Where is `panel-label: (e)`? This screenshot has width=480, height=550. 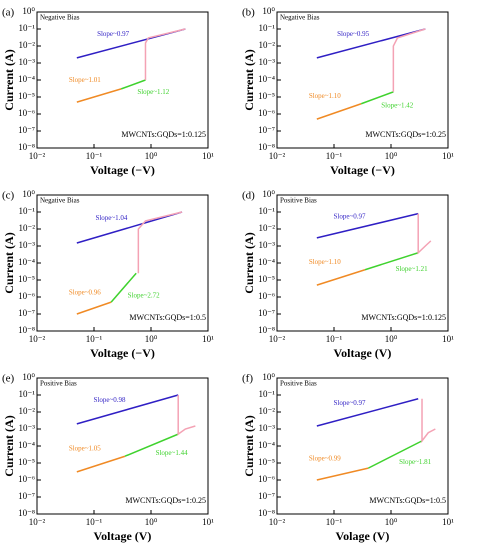
panel-label: (e) is located at coordinates (8, 379).